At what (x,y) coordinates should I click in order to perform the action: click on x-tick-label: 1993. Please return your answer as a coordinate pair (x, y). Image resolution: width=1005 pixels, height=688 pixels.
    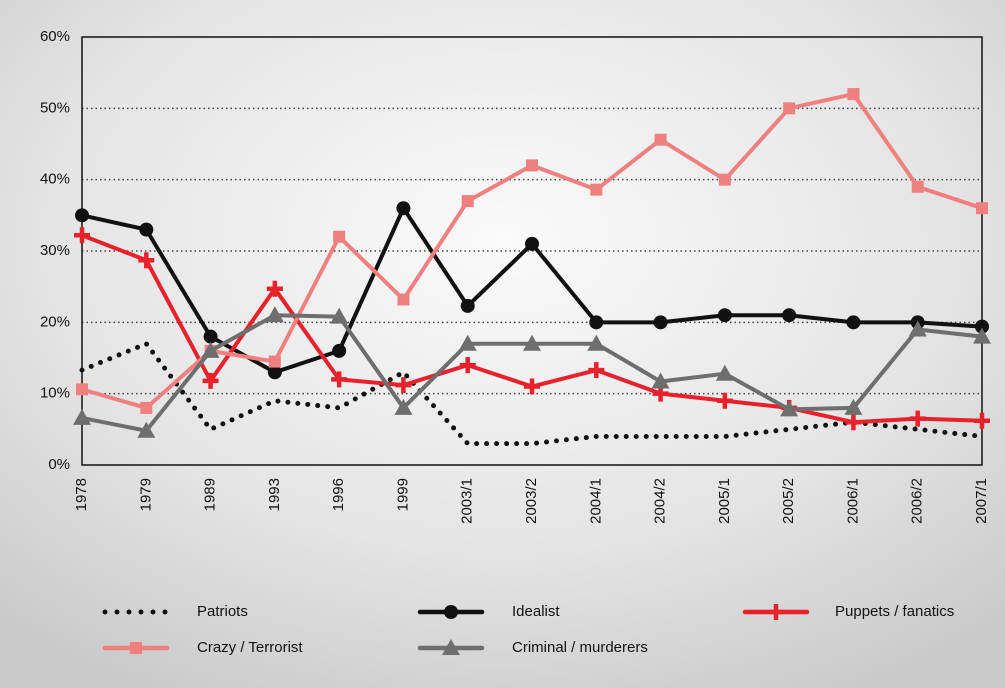
    Looking at the image, I should click on (274, 494).